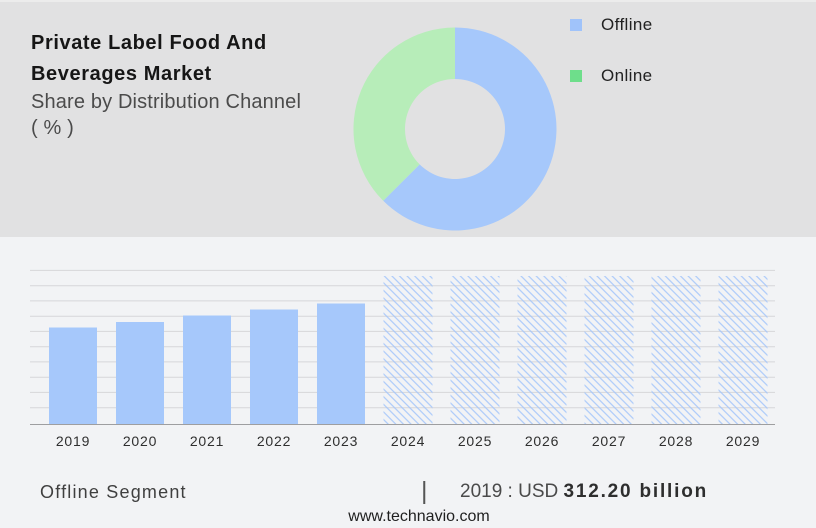 Image resolution: width=816 pixels, height=528 pixels. I want to click on svg-text: 2023, so click(341, 441).